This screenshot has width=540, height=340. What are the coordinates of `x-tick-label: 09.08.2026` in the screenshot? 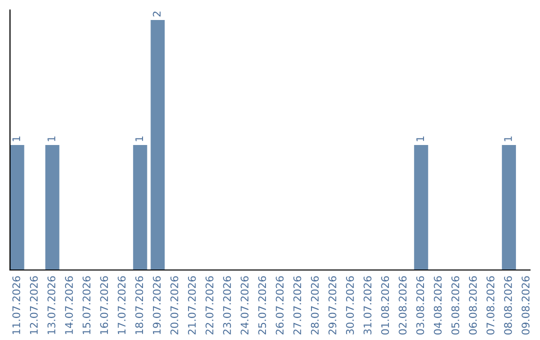 It's located at (526, 305).